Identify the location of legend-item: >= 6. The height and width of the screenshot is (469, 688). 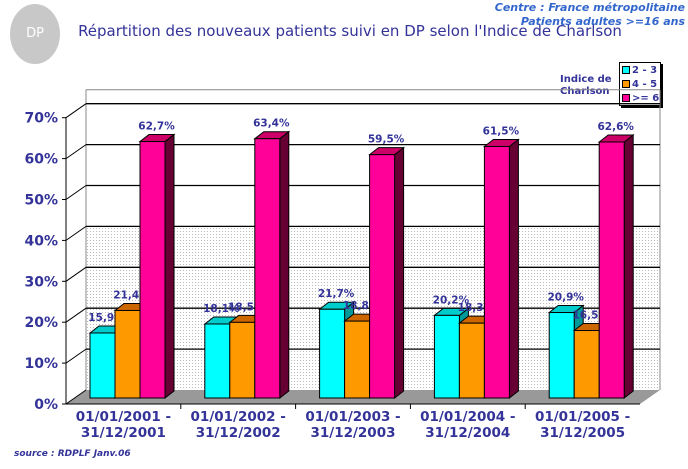
(640, 98).